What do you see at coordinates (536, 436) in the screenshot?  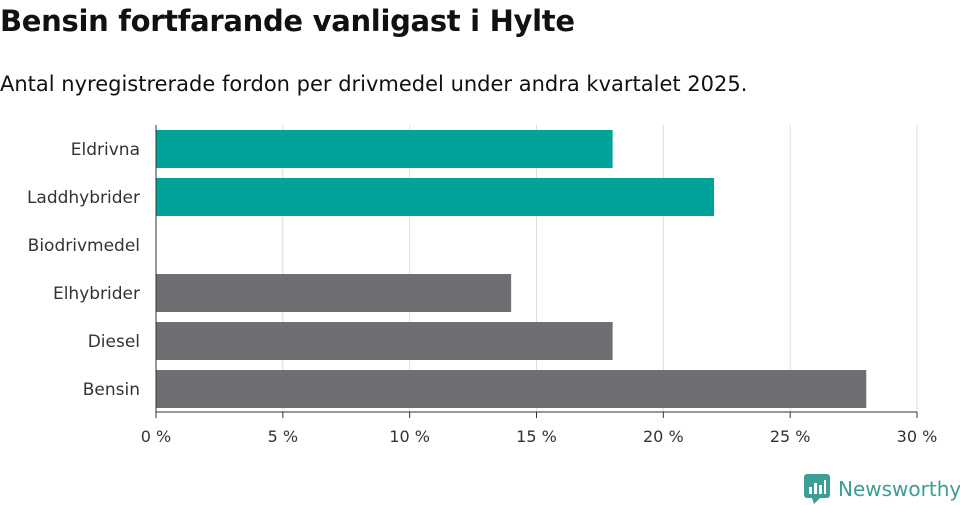 I see `x-tick-label: 15 %` at bounding box center [536, 436].